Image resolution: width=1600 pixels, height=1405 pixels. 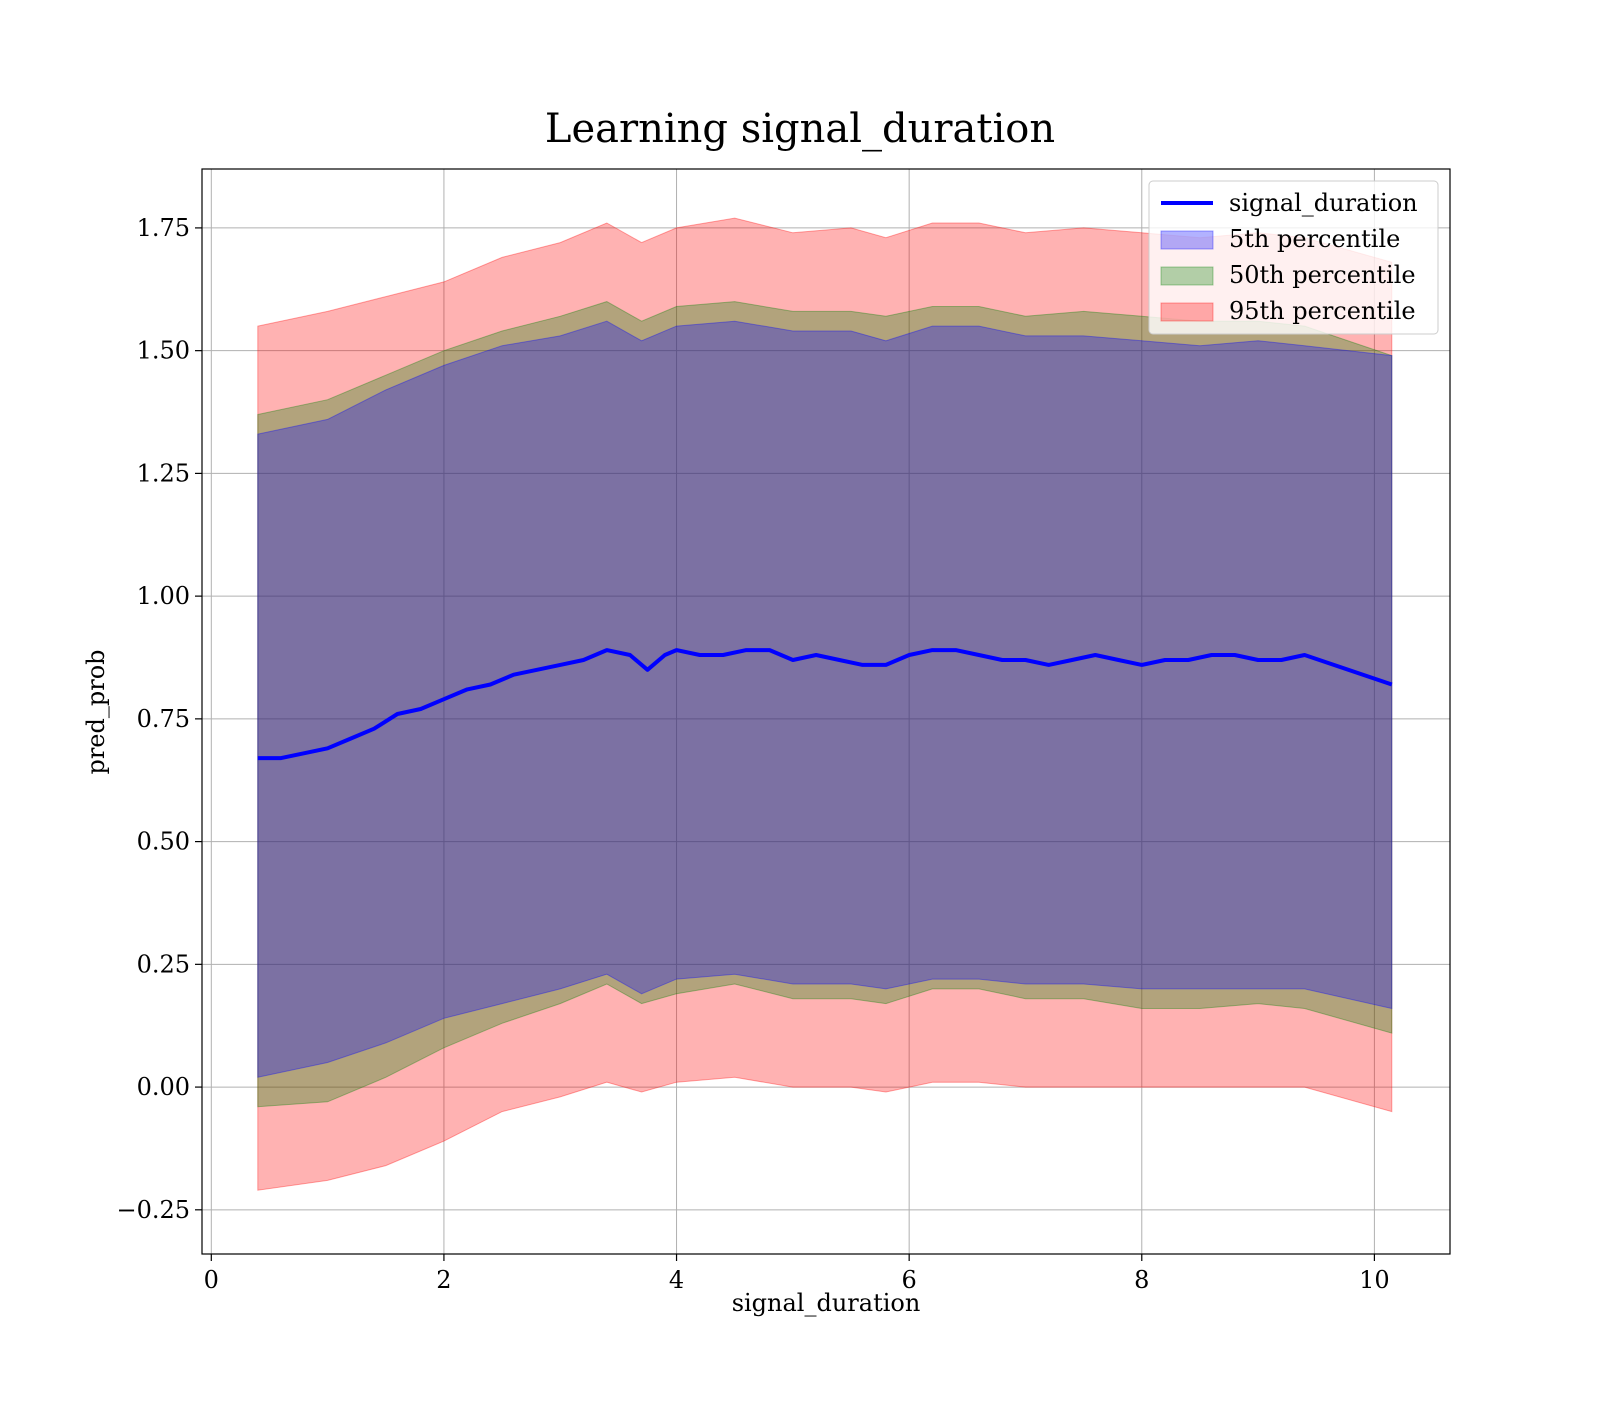 What do you see at coordinates (443, 1280) in the screenshot?
I see `x-tick-label: 2` at bounding box center [443, 1280].